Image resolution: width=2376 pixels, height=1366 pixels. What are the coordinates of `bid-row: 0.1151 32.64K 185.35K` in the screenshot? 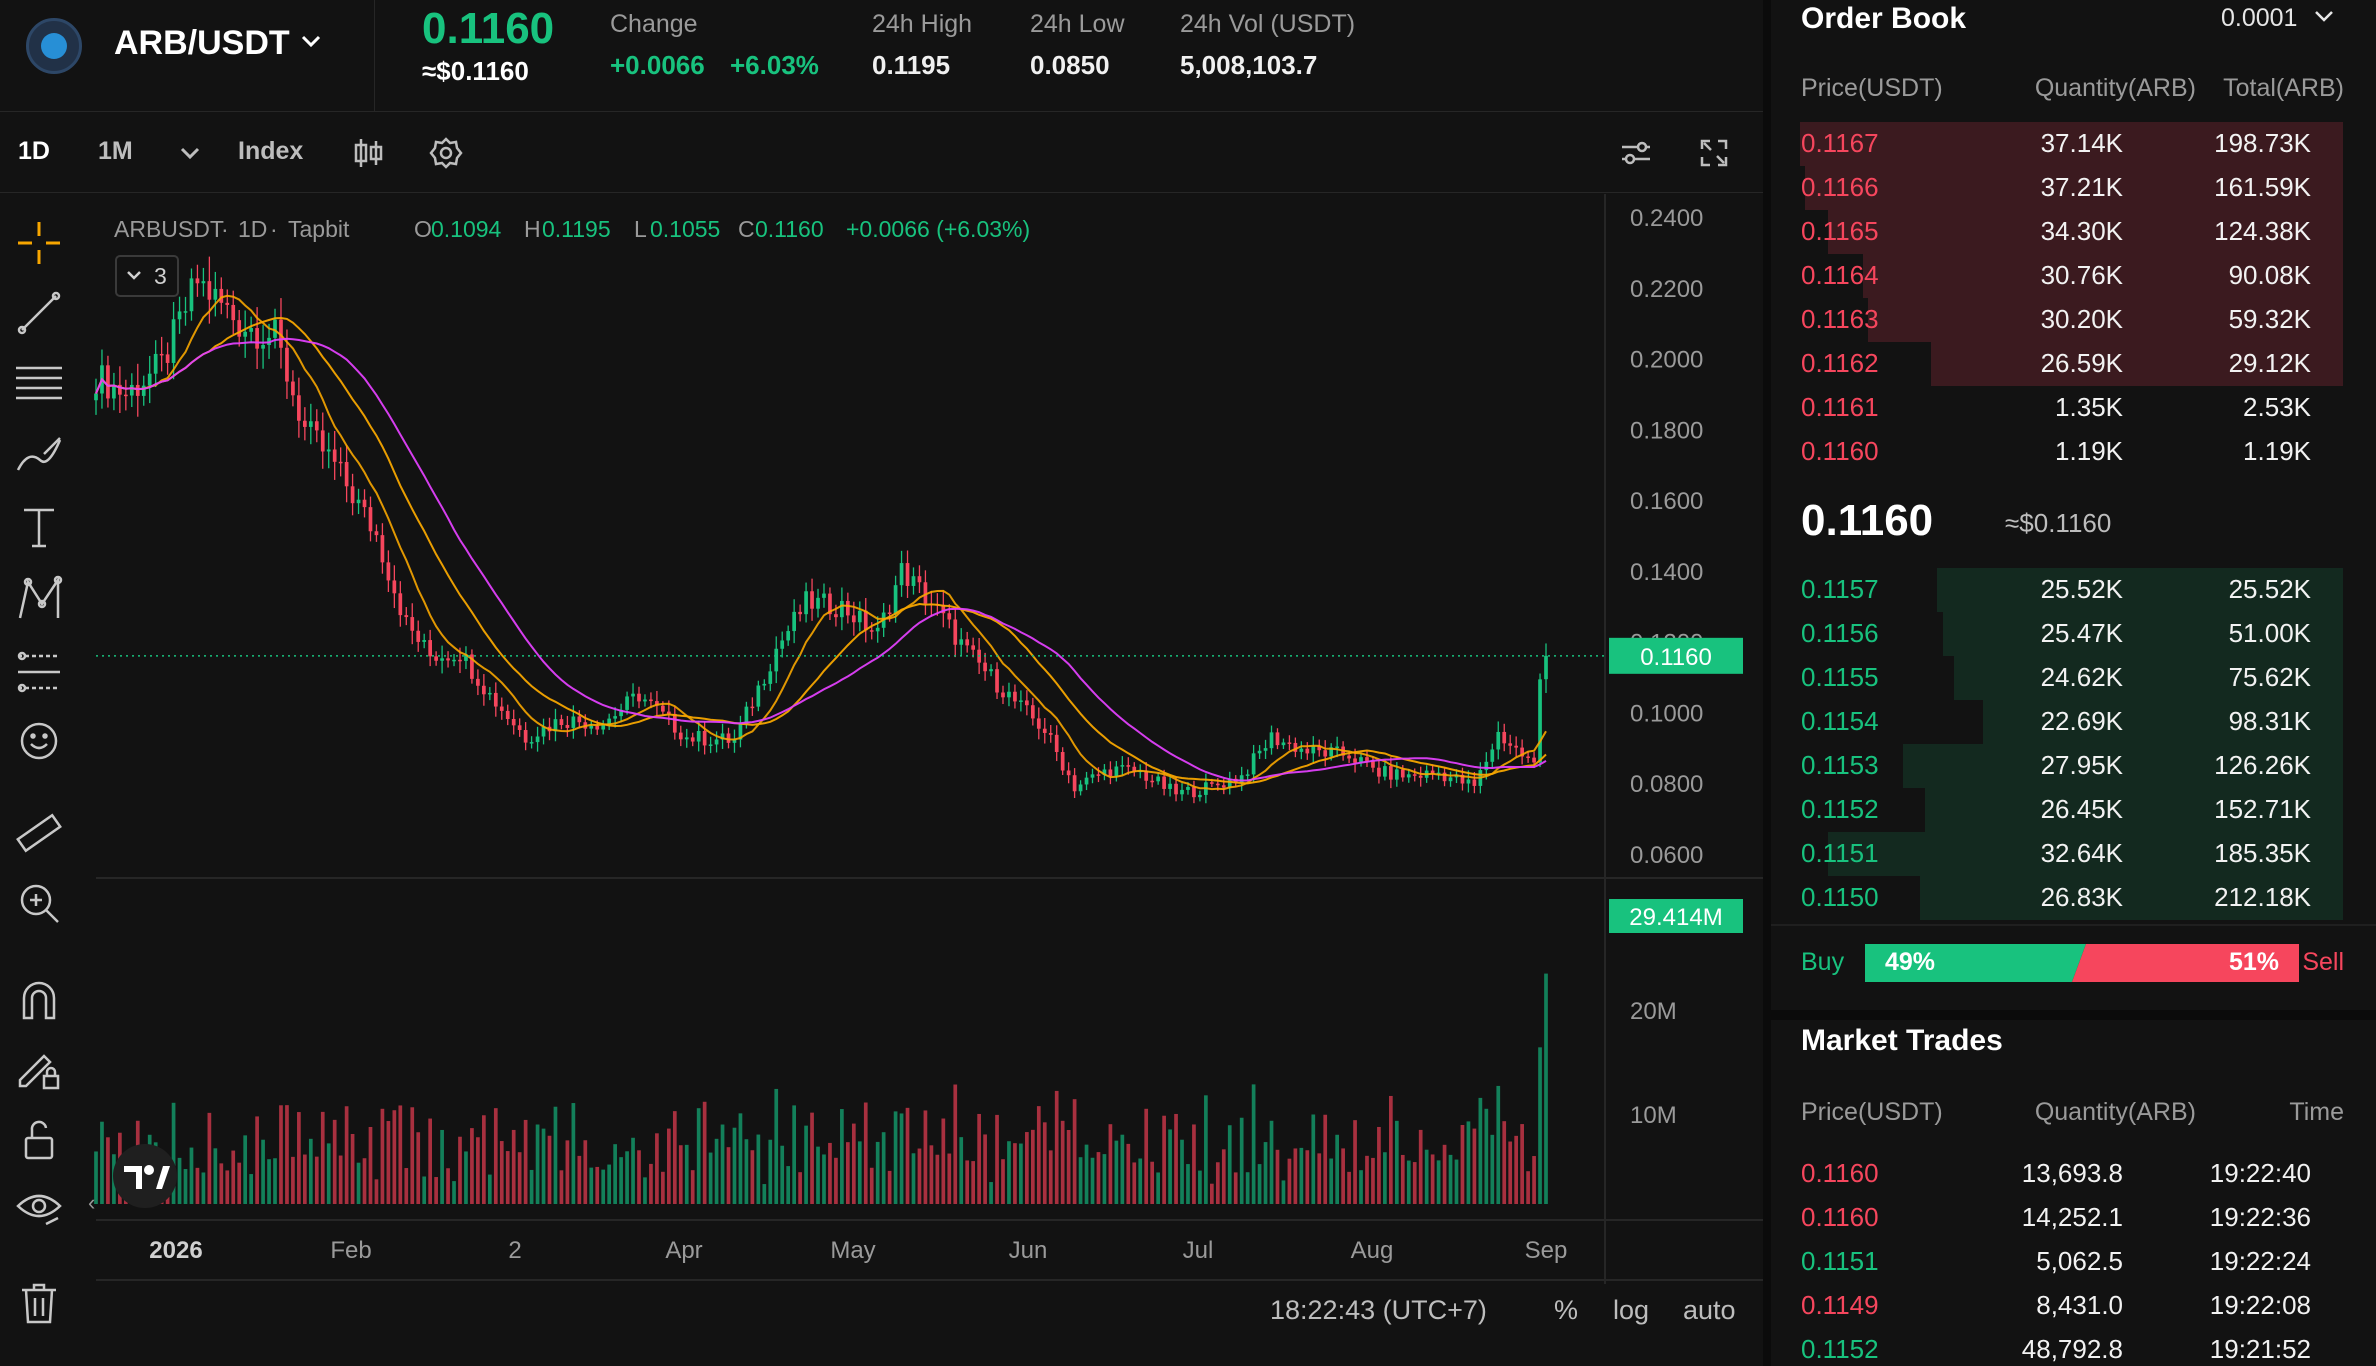 It's located at (2057, 854).